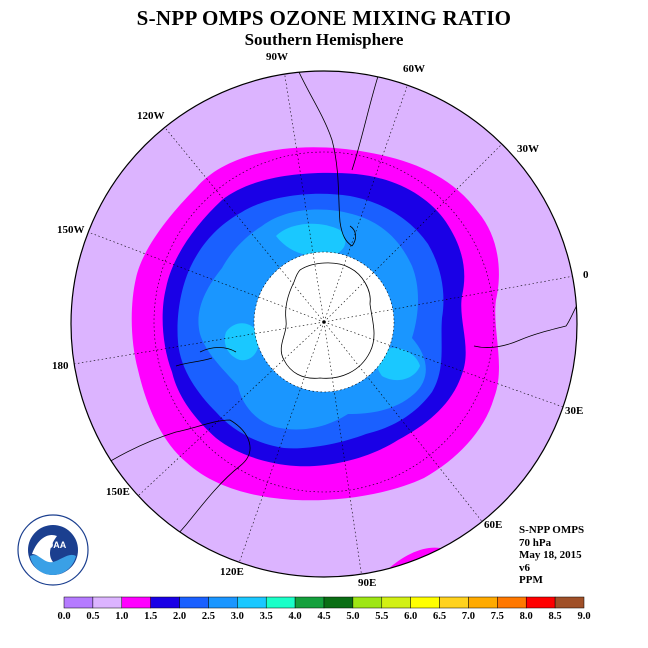  Describe the element at coordinates (60, 366) in the screenshot. I see `lon-label-180: 180` at that location.